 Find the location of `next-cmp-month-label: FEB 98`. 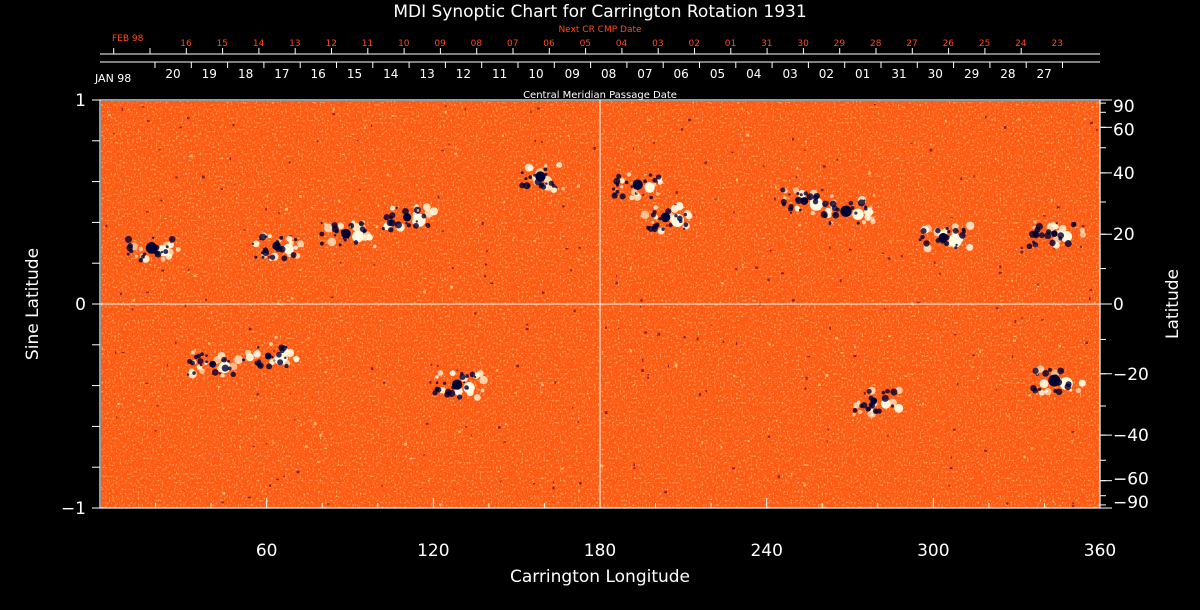

next-cmp-month-label: FEB 98 is located at coordinates (128, 39).